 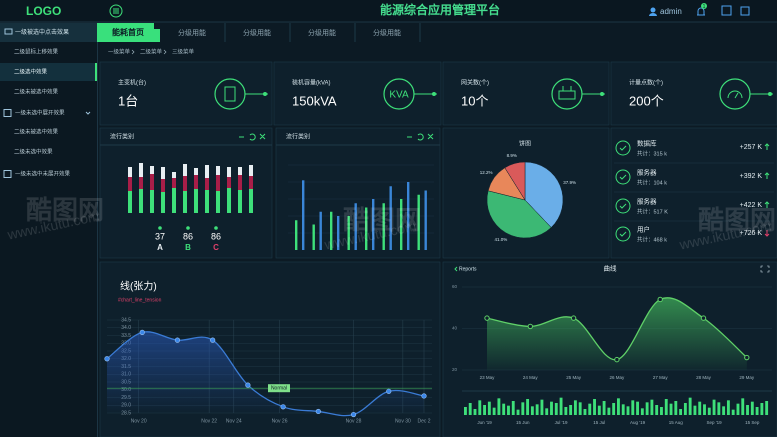 What do you see at coordinates (280, 421) in the screenshot?
I see `x-tick-label: Nov 26` at bounding box center [280, 421].